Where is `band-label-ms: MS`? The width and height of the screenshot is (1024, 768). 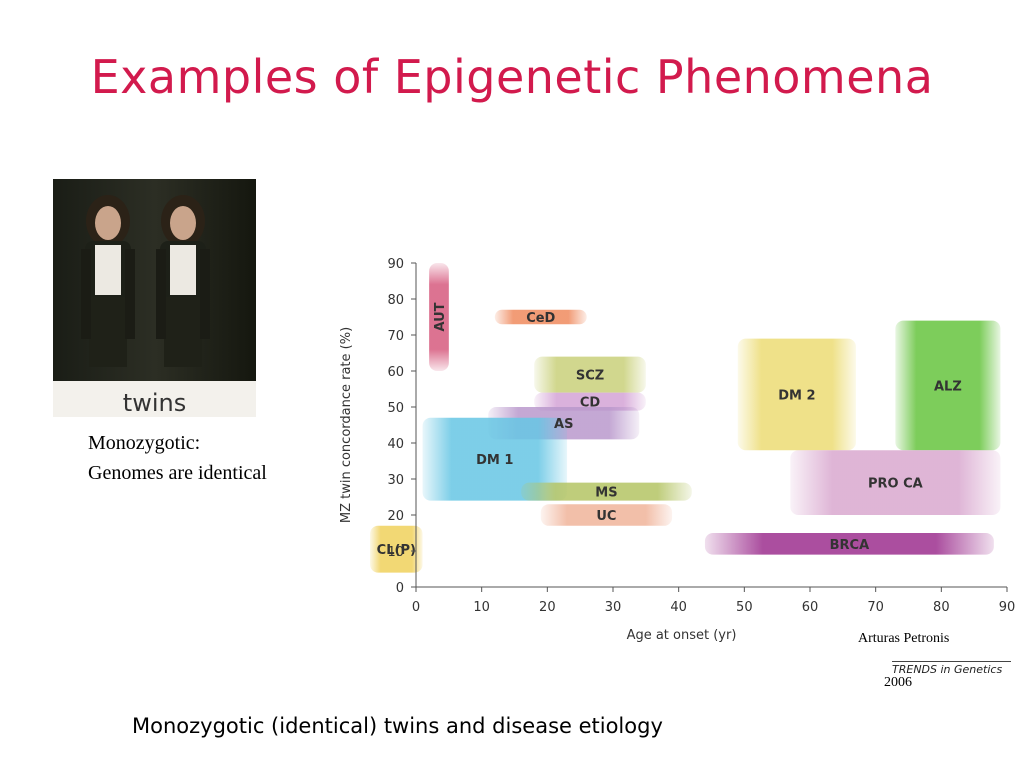
band-label-ms: MS is located at coordinates (606, 493).